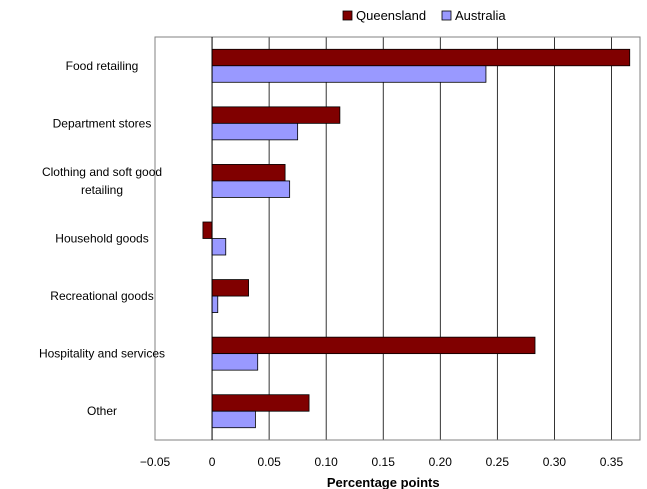 This screenshot has height=489, width=647. What do you see at coordinates (326, 462) in the screenshot?
I see `x-tick-label: 0.10` at bounding box center [326, 462].